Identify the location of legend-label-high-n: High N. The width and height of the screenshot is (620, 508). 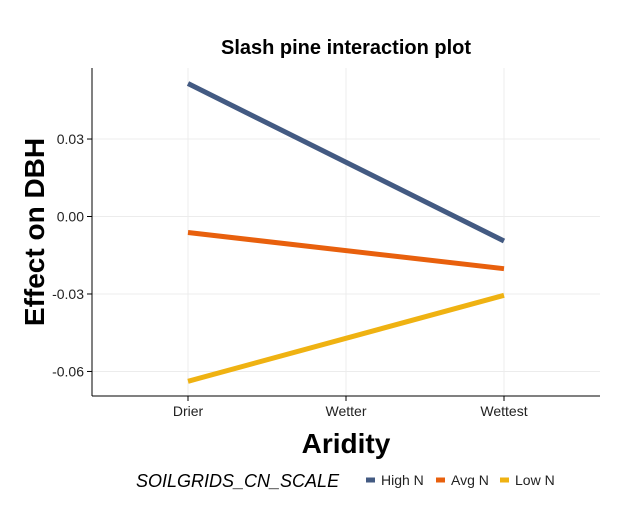
(402, 480).